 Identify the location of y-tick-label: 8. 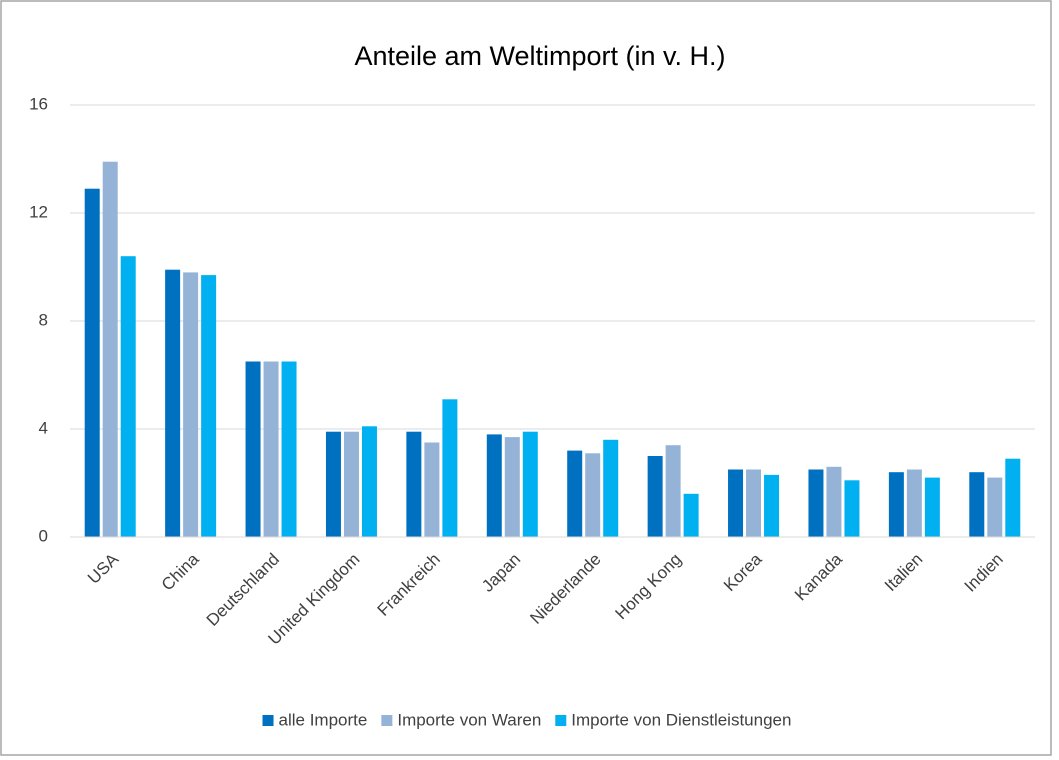
(43, 319).